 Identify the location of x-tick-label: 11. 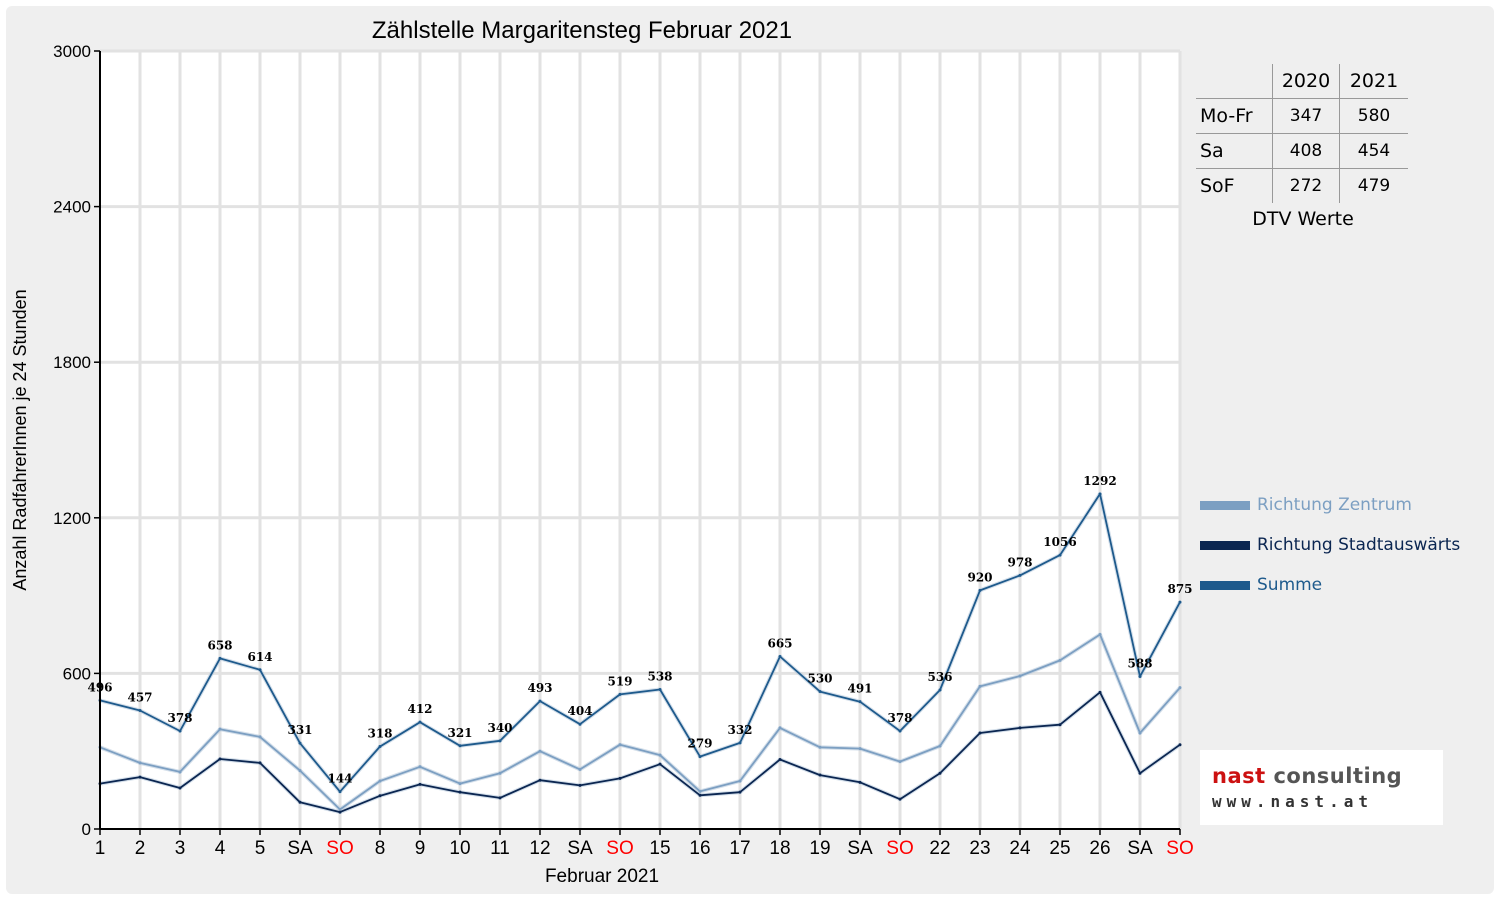
(500, 848).